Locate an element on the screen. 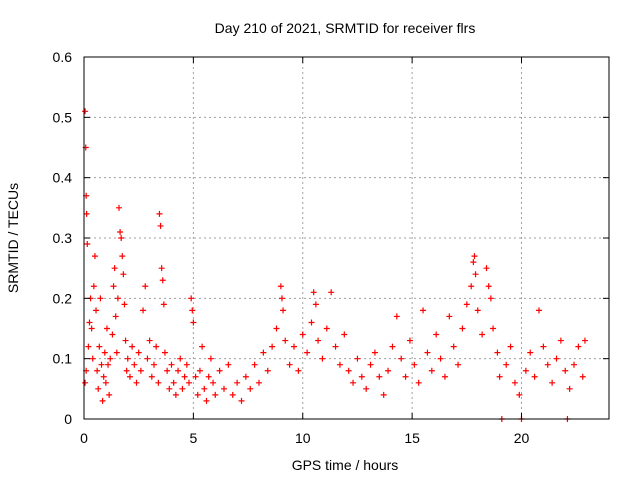 Image resolution: width=640 pixels, height=480 pixels. x-tick-label: 20 is located at coordinates (522, 438).